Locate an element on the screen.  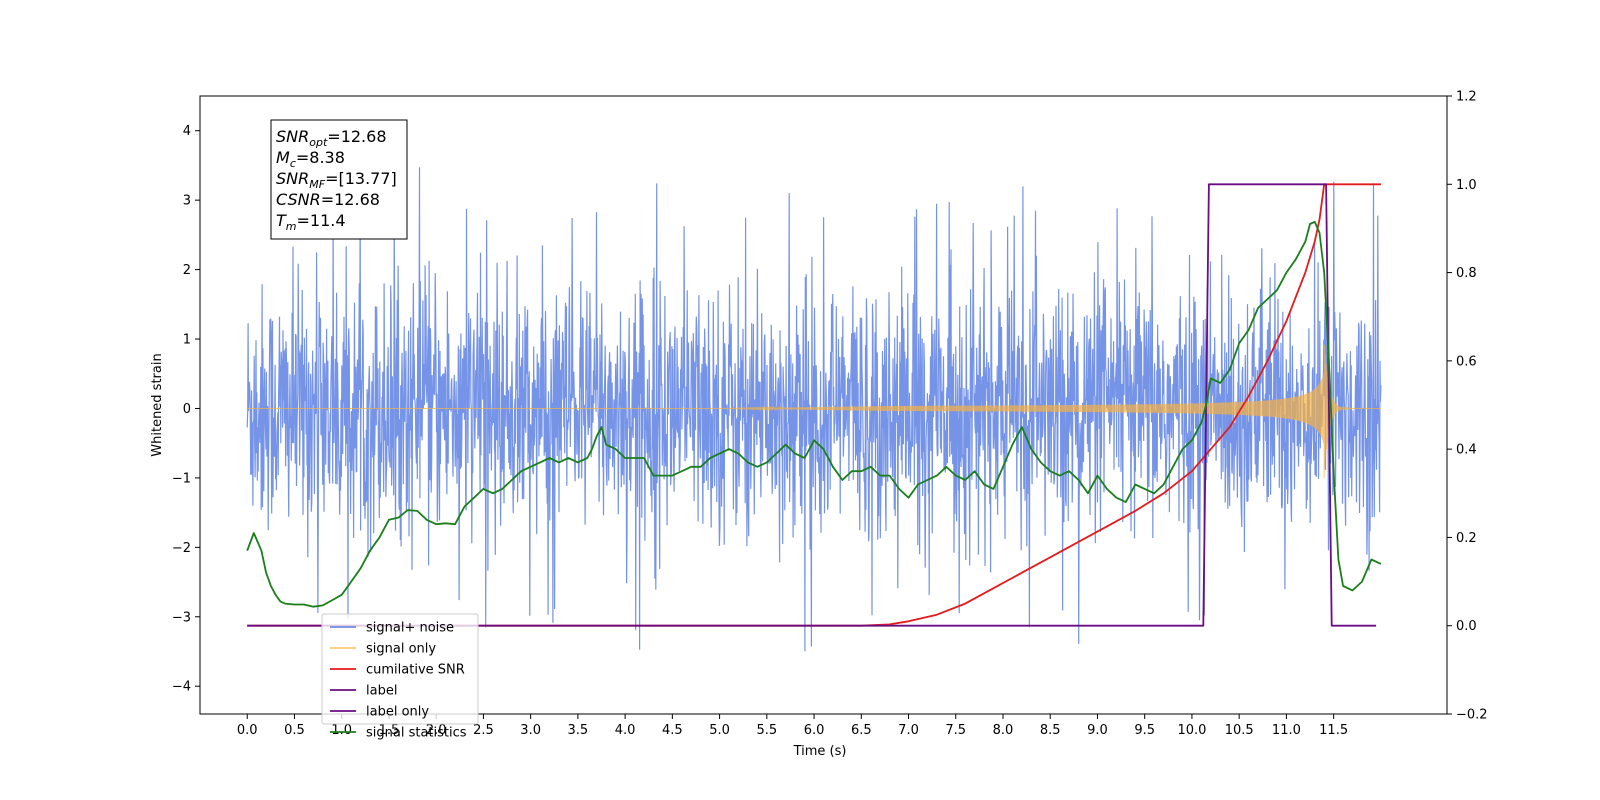
x-tick-label: 7.0 is located at coordinates (908, 730).